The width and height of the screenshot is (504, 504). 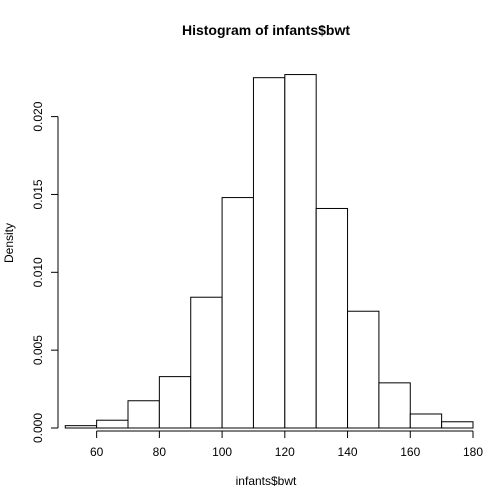 What do you see at coordinates (266, 30) in the screenshot?
I see `chart-title: Histogram of infants$bwt` at bounding box center [266, 30].